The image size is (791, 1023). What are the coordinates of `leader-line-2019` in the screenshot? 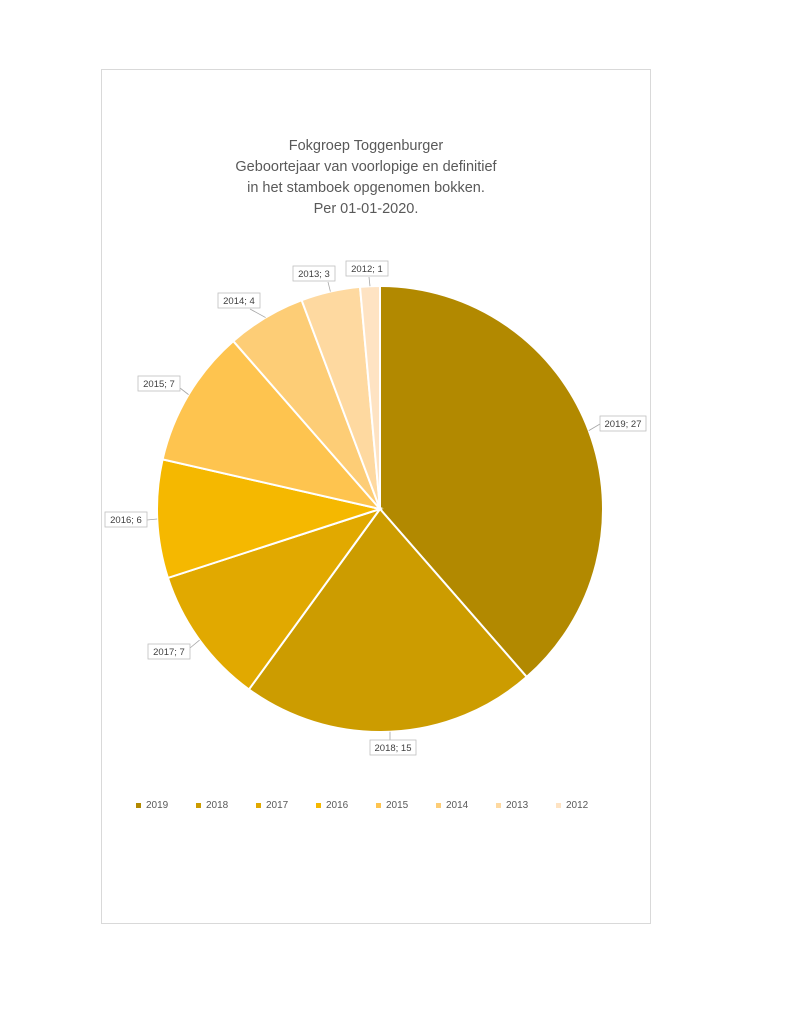 It's located at (594, 427).